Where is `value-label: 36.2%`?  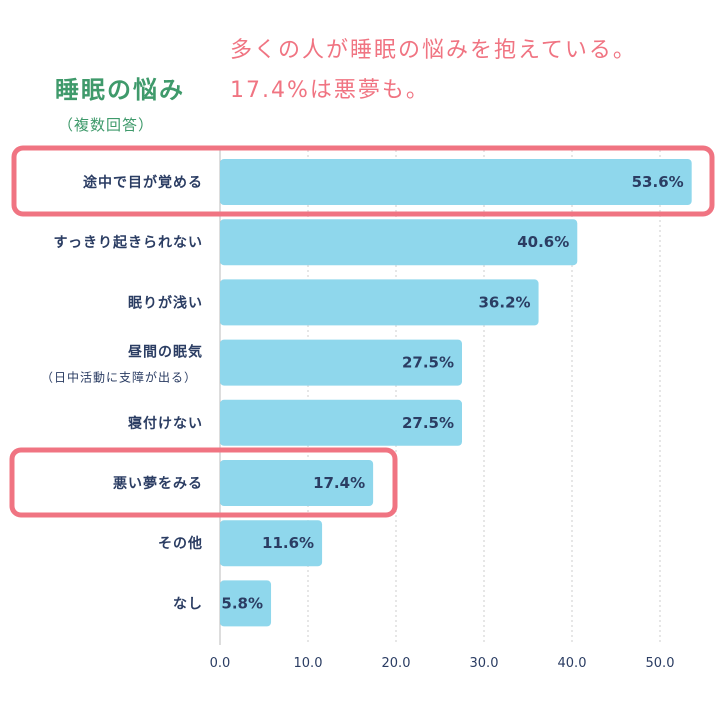 value-label: 36.2% is located at coordinates (505, 302).